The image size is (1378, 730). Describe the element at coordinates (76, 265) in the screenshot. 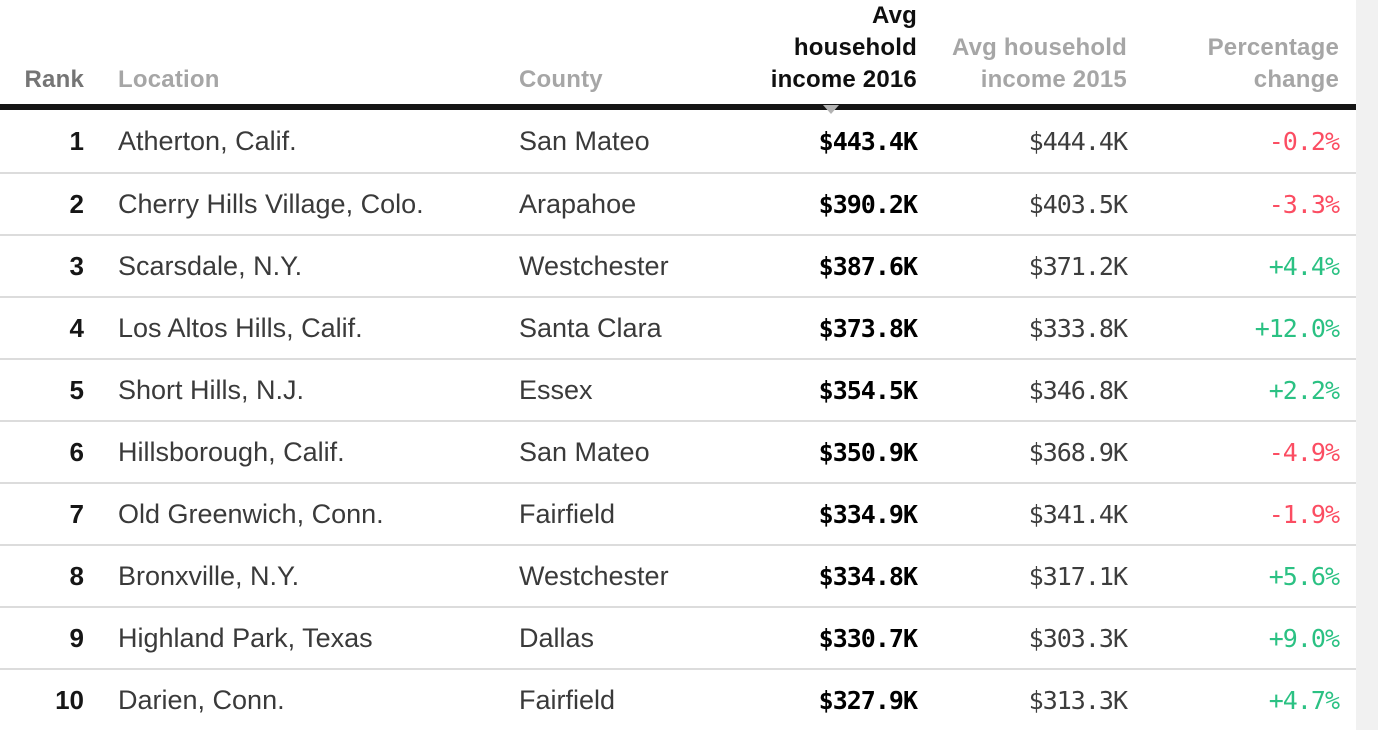

I see `rank-cell: 3` at that location.